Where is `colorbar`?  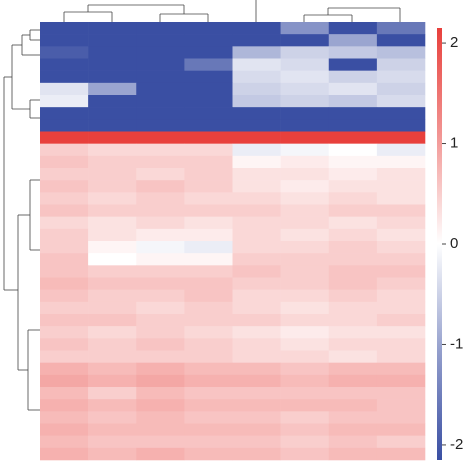 colorbar is located at coordinates (439, 244).